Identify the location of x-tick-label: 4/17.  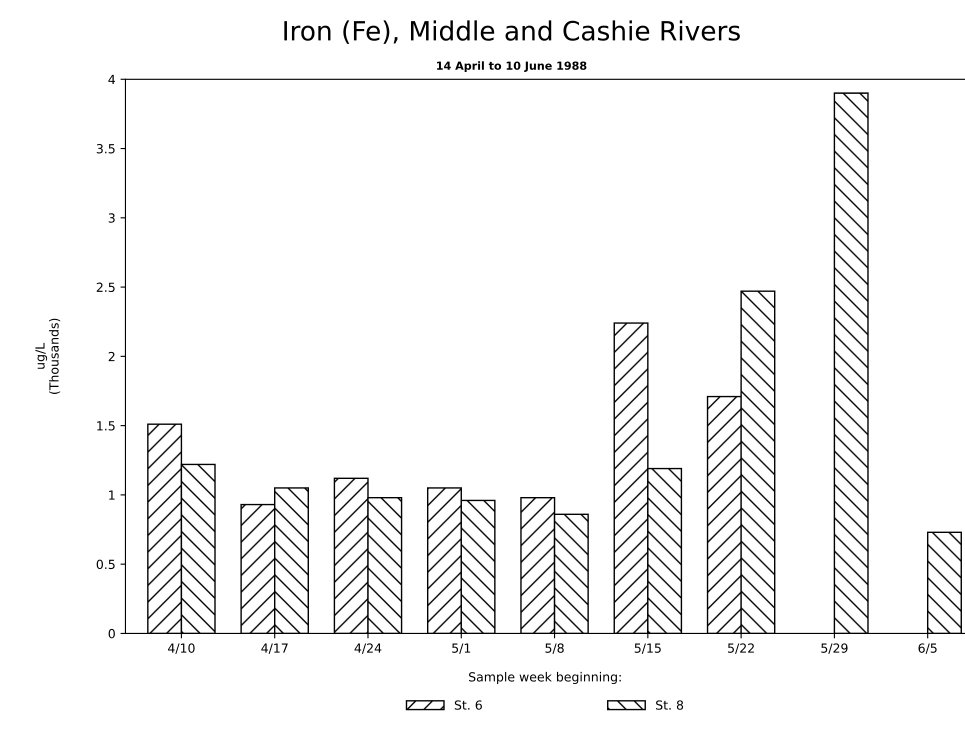
(274, 649).